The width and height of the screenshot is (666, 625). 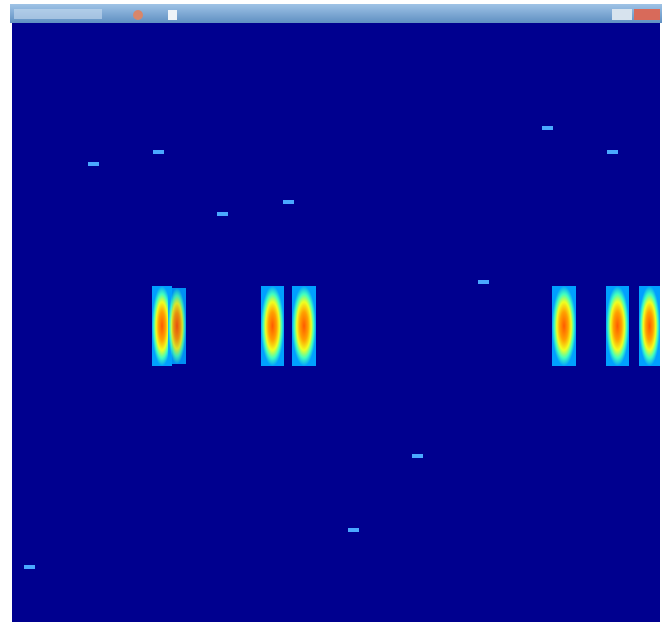 I want to click on app-icon, so click(x=138, y=15).